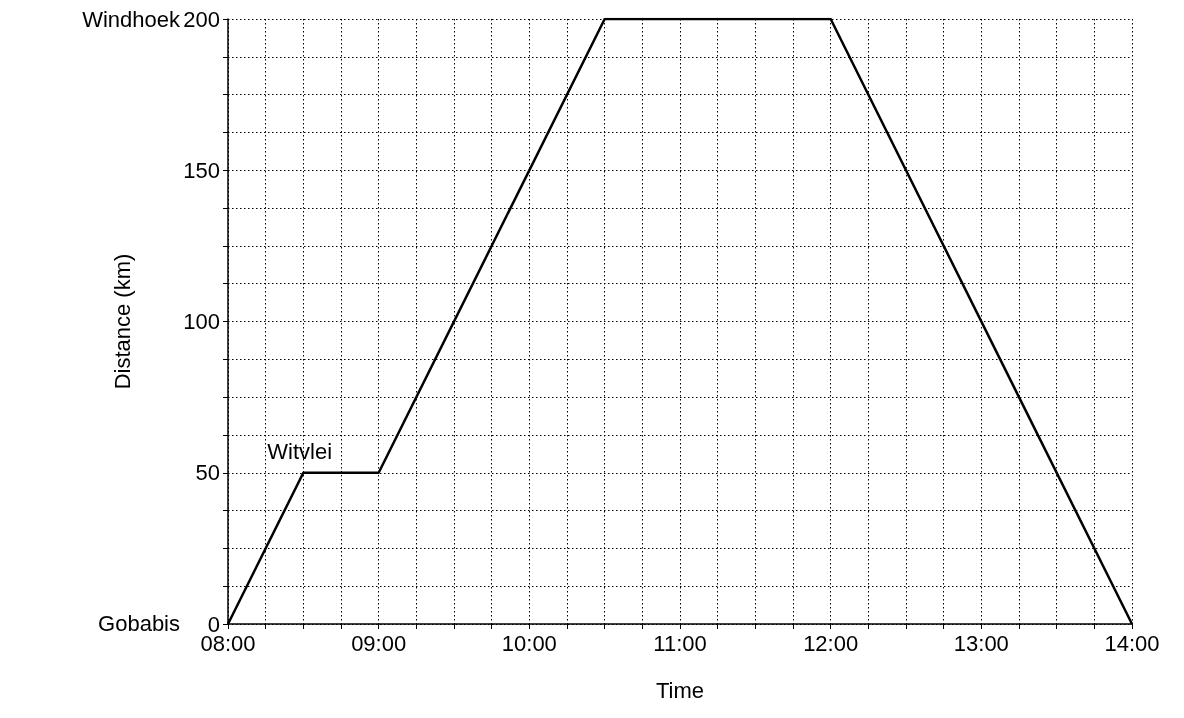 This screenshot has width=1184, height=718. Describe the element at coordinates (1132, 643) in the screenshot. I see `x-tick-label: 14:00` at that location.